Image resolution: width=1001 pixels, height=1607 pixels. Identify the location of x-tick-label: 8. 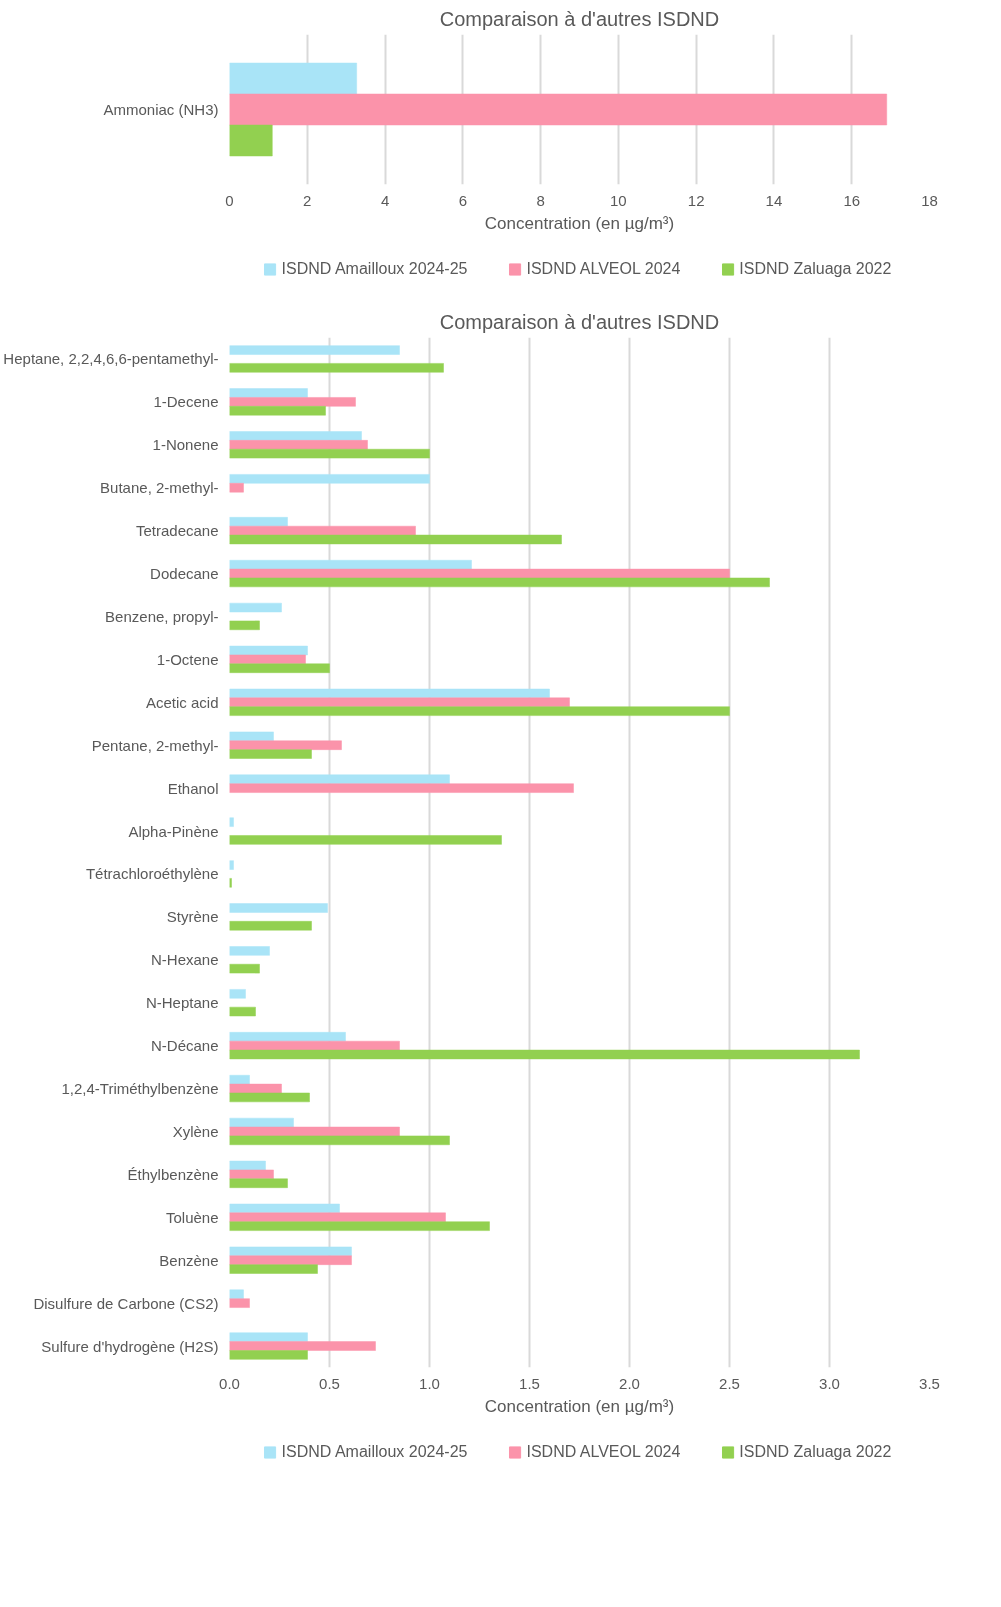
(540, 200).